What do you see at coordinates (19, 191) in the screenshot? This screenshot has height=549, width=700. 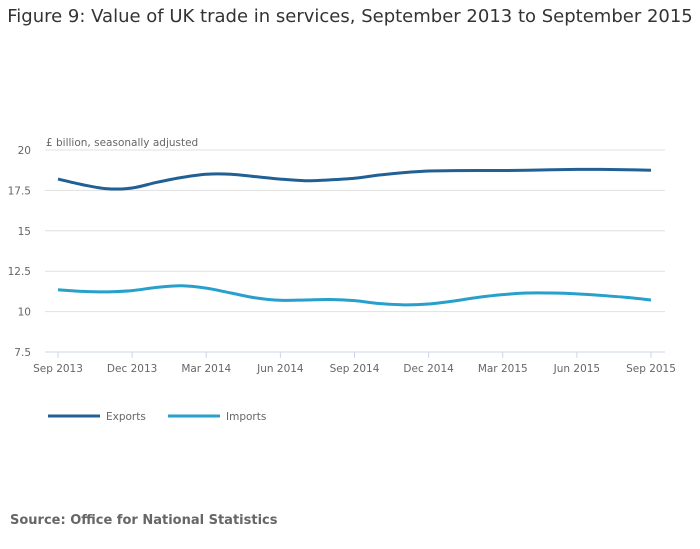 I see `y-tick-label: 17.5` at bounding box center [19, 191].